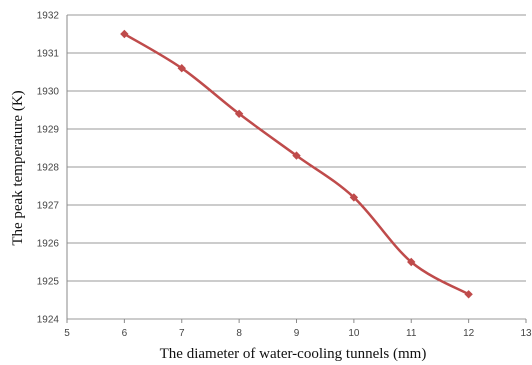 This screenshot has height=365, width=532. What do you see at coordinates (469, 333) in the screenshot?
I see `x-tick-label: 12` at bounding box center [469, 333].